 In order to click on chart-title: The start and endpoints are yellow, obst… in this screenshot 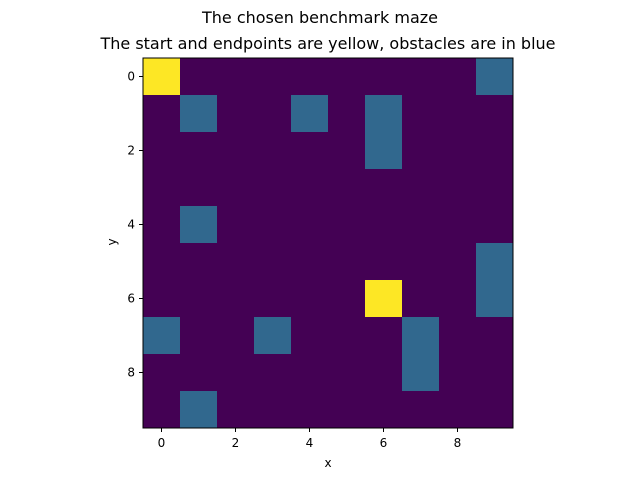, I will do `click(327, 43)`.